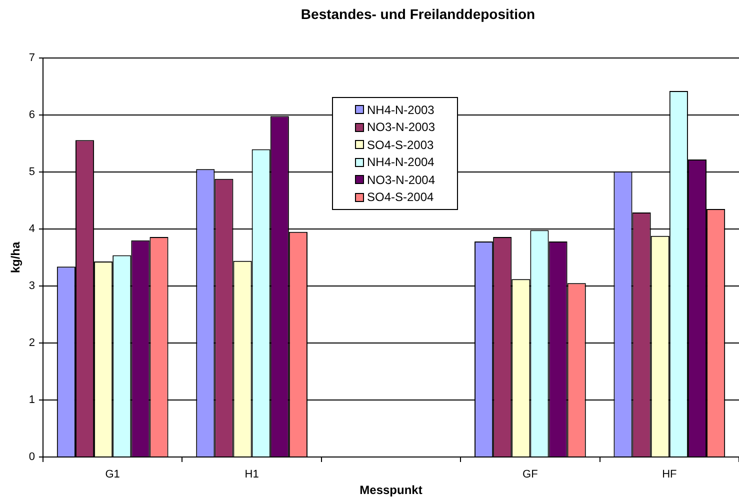 The height and width of the screenshot is (499, 739). Describe the element at coordinates (400, 145) in the screenshot. I see `legend-label: SO4-S-2003` at that location.